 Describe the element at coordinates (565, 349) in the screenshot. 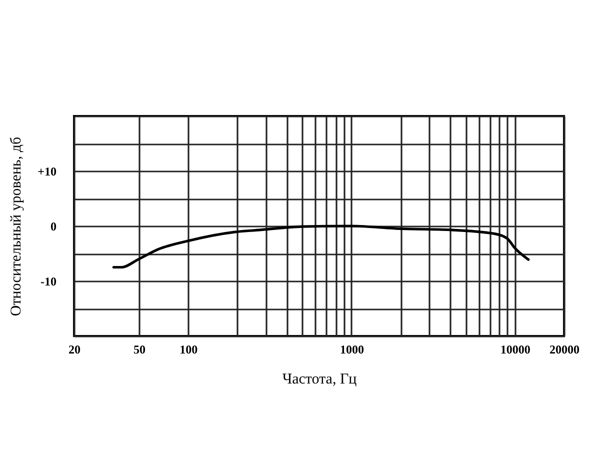

I see `x-tick-label: 20000` at that location.